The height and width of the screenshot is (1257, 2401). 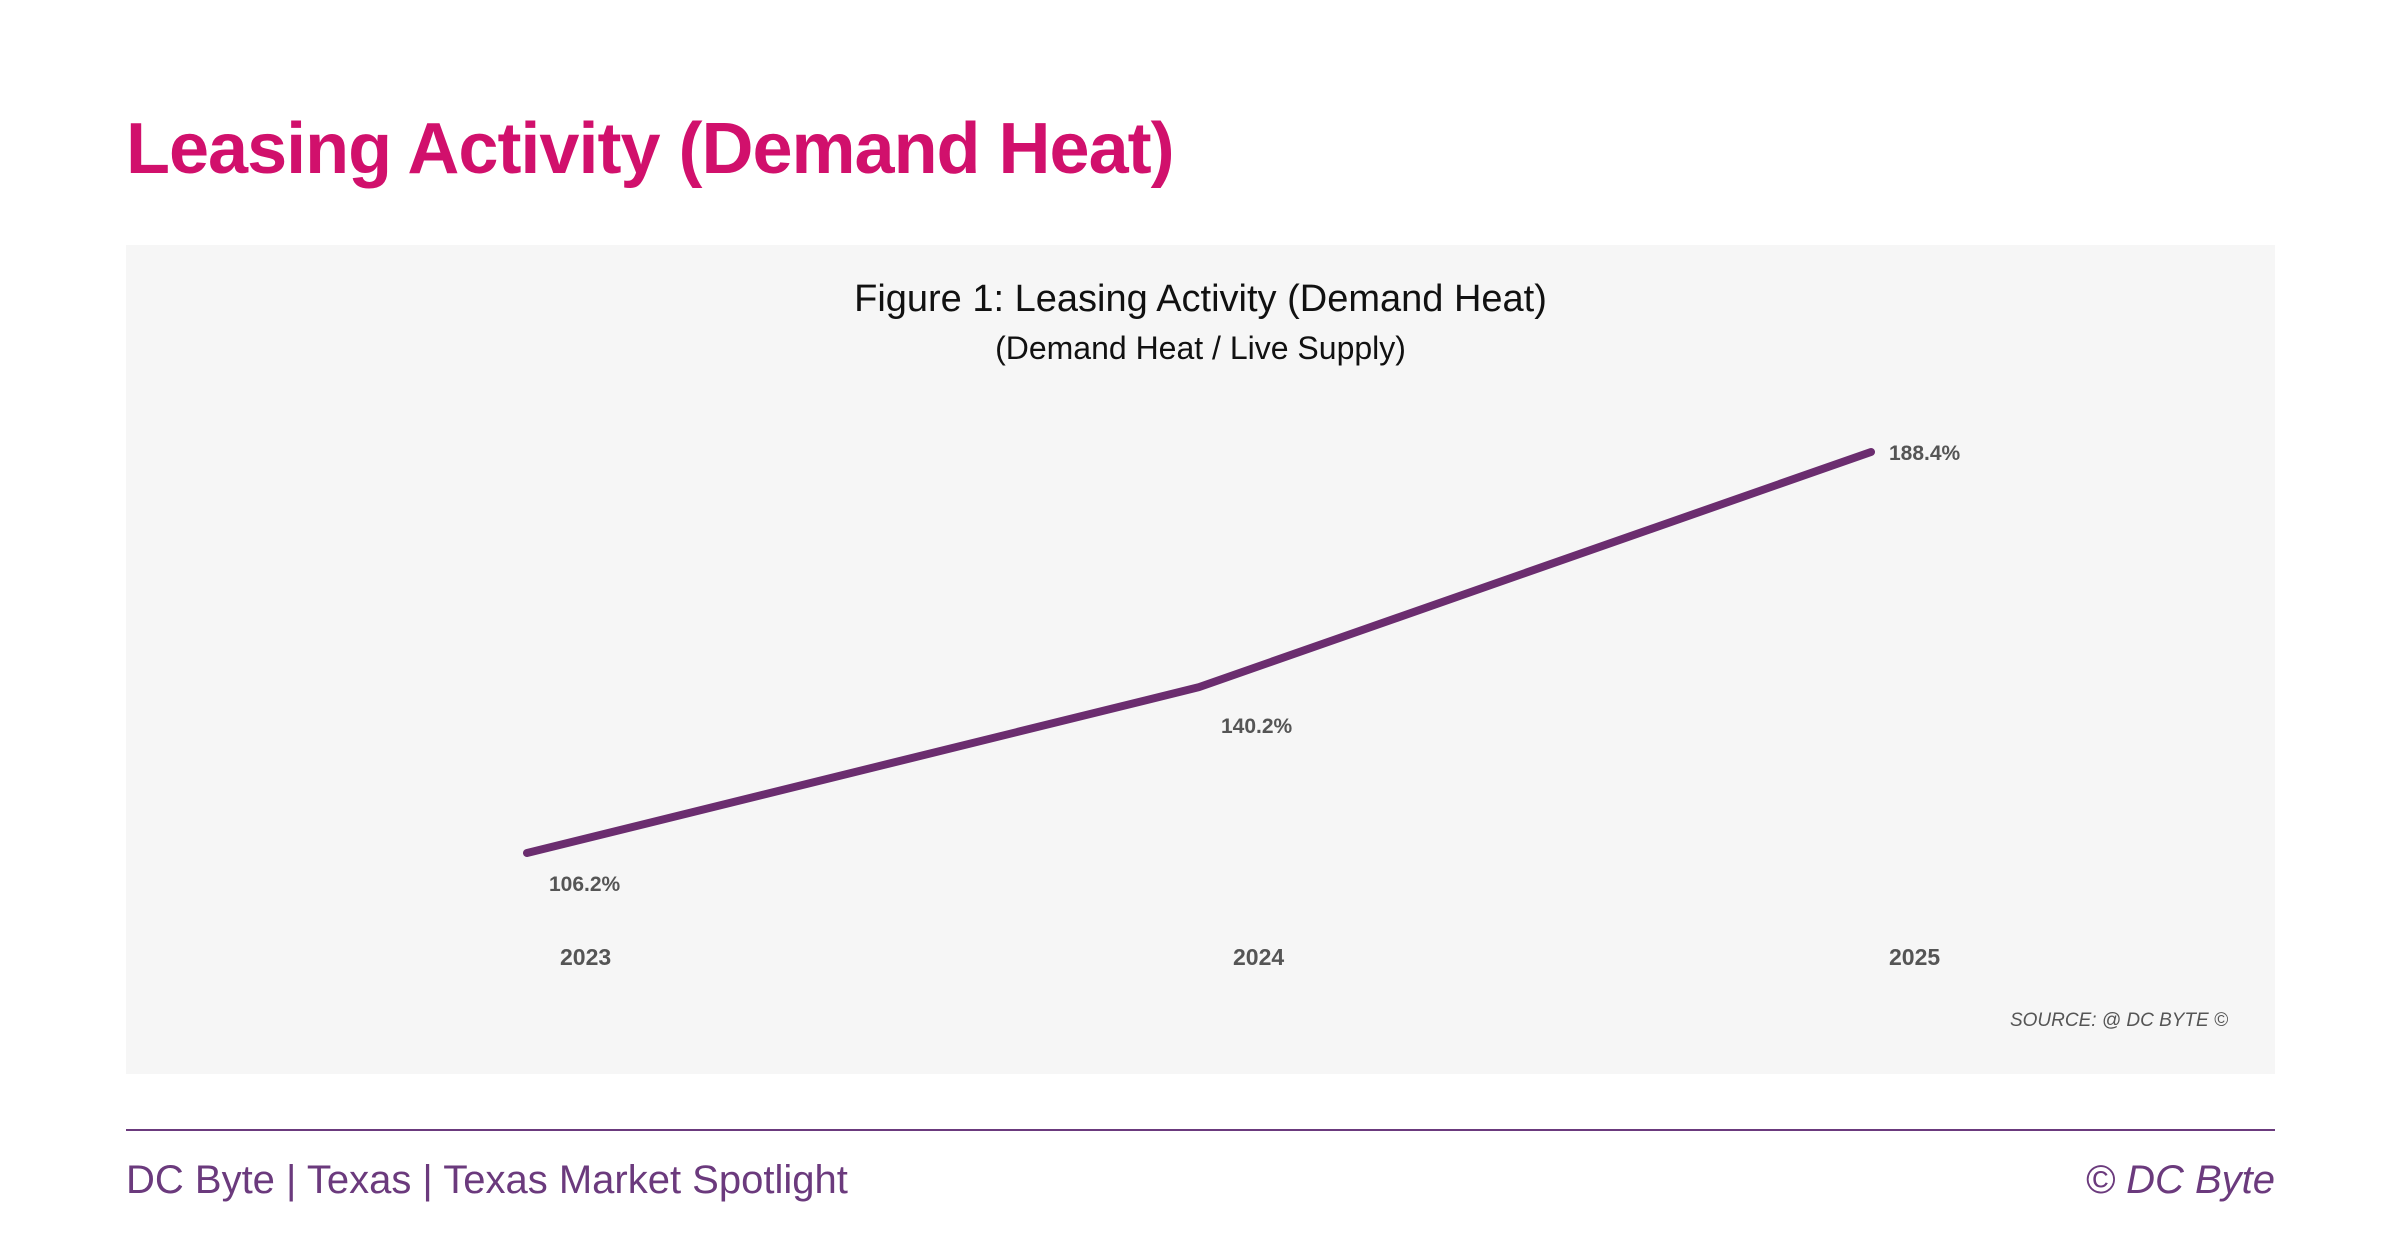 I want to click on footer-divider, so click(x=1200, y=1130).